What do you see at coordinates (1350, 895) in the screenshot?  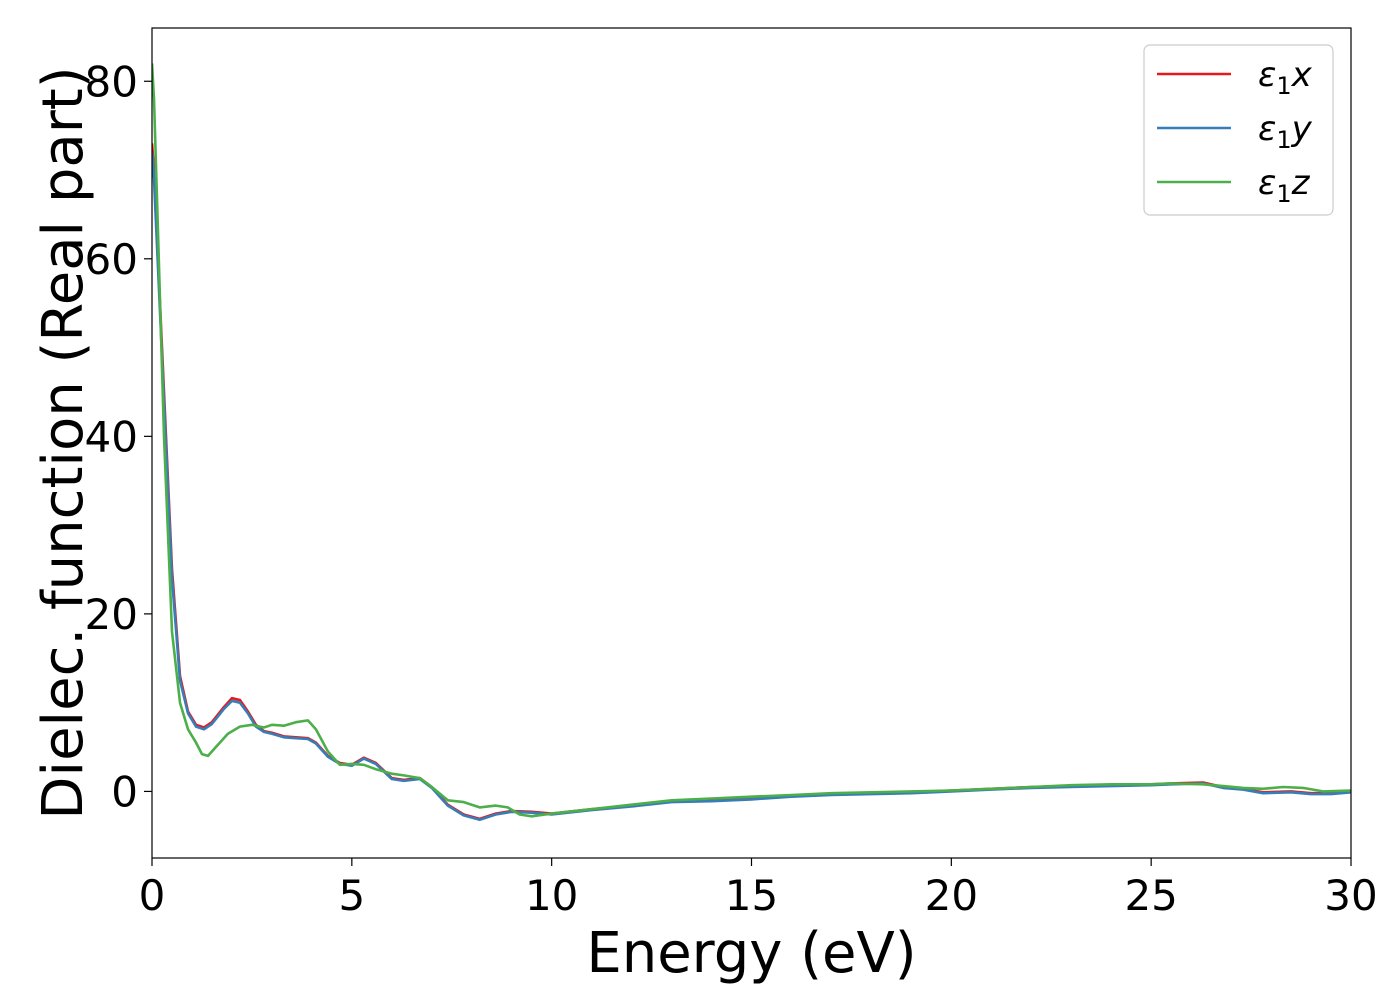 I see `x-tick-label: 30` at bounding box center [1350, 895].